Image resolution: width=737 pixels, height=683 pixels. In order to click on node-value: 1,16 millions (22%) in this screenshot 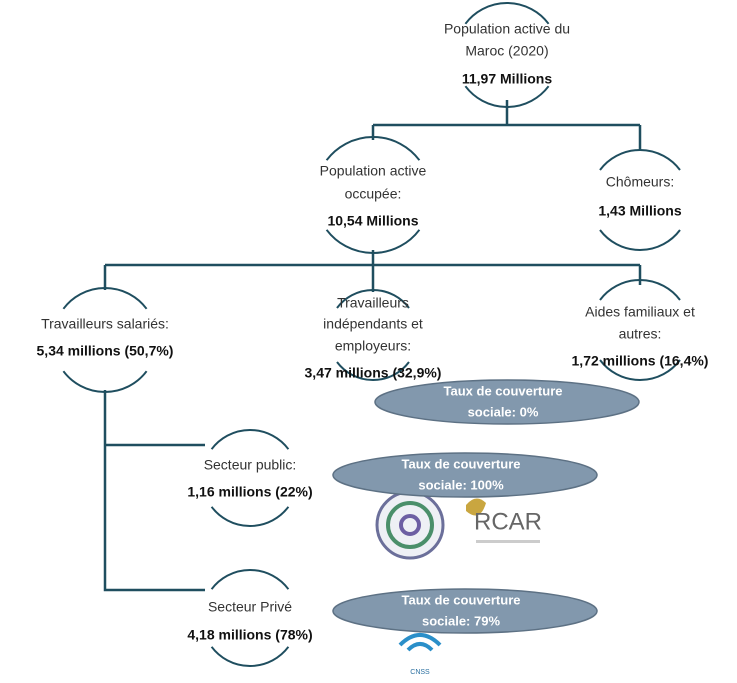, I will do `click(249, 492)`.